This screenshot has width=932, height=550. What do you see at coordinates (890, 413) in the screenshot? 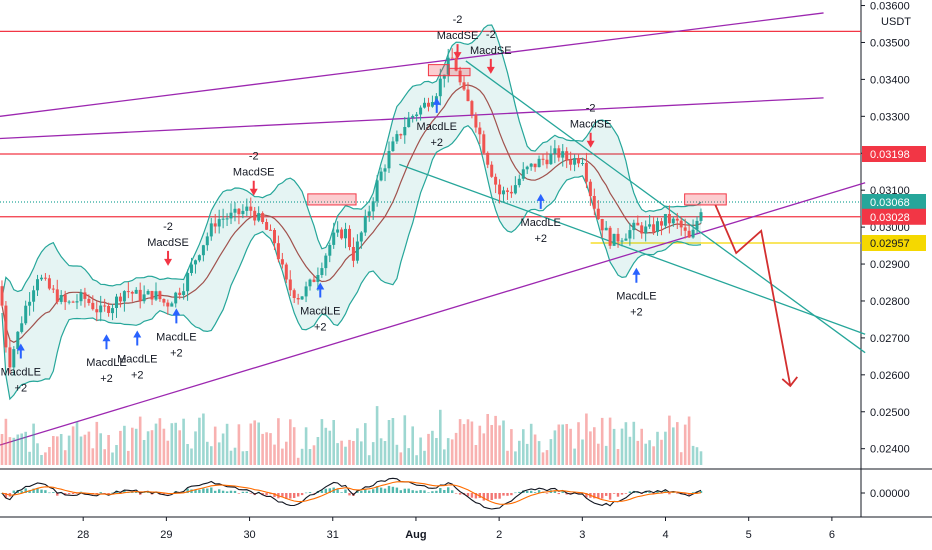
I see `price-tick-label: 0.02500` at bounding box center [890, 413].